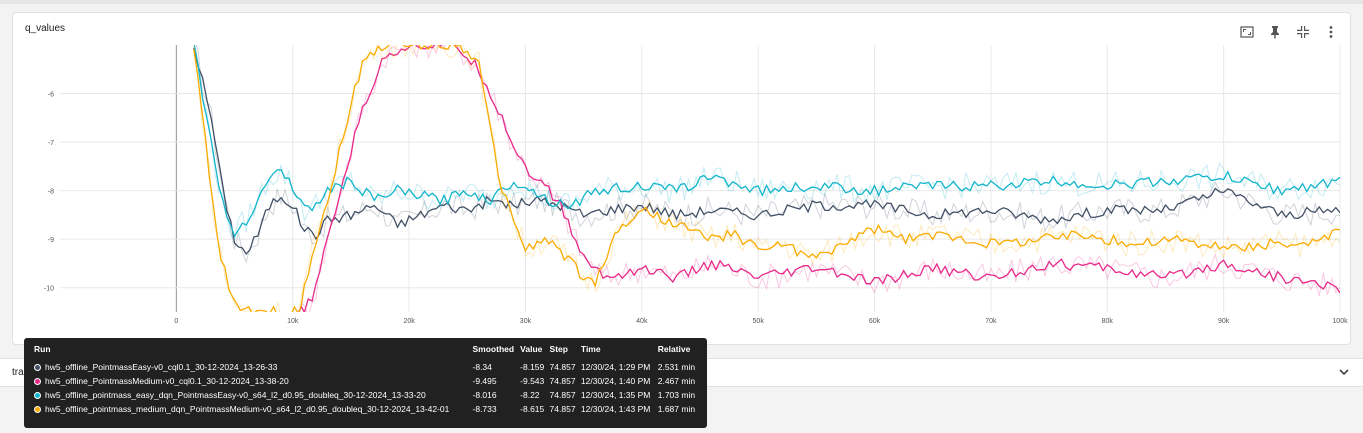 This screenshot has height=433, width=1363. What do you see at coordinates (676, 409) in the screenshot?
I see `relative-value: 1.687 min` at bounding box center [676, 409].